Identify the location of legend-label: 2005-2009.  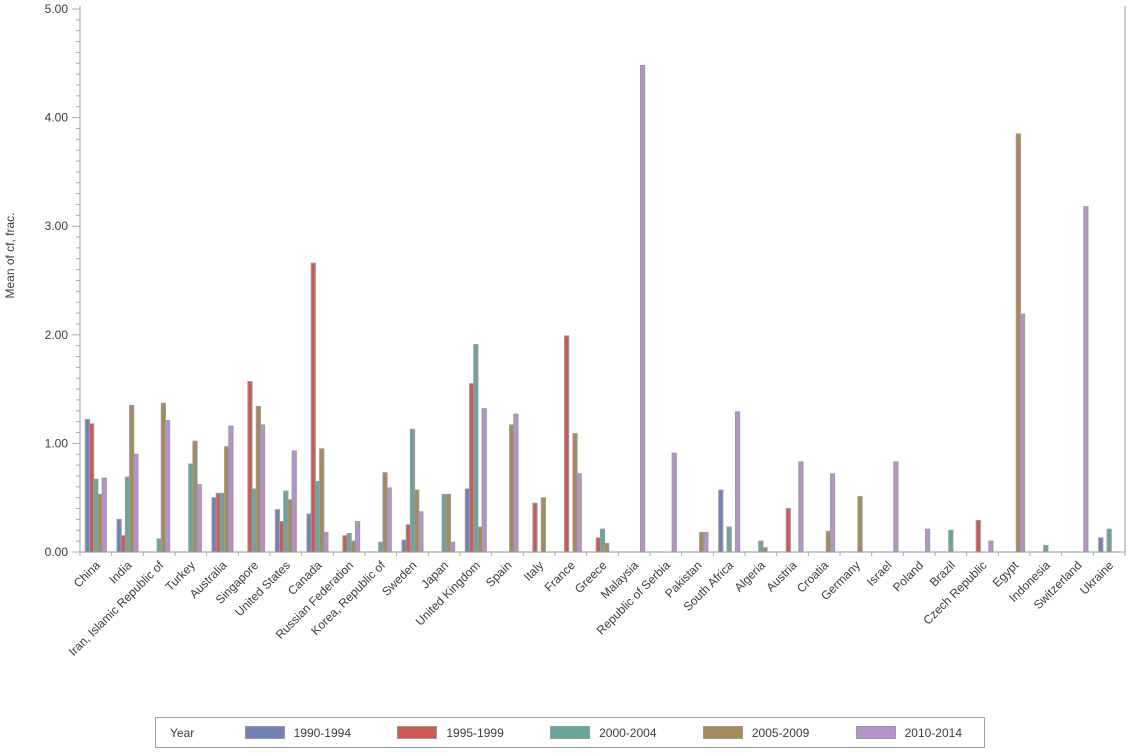
(780, 732).